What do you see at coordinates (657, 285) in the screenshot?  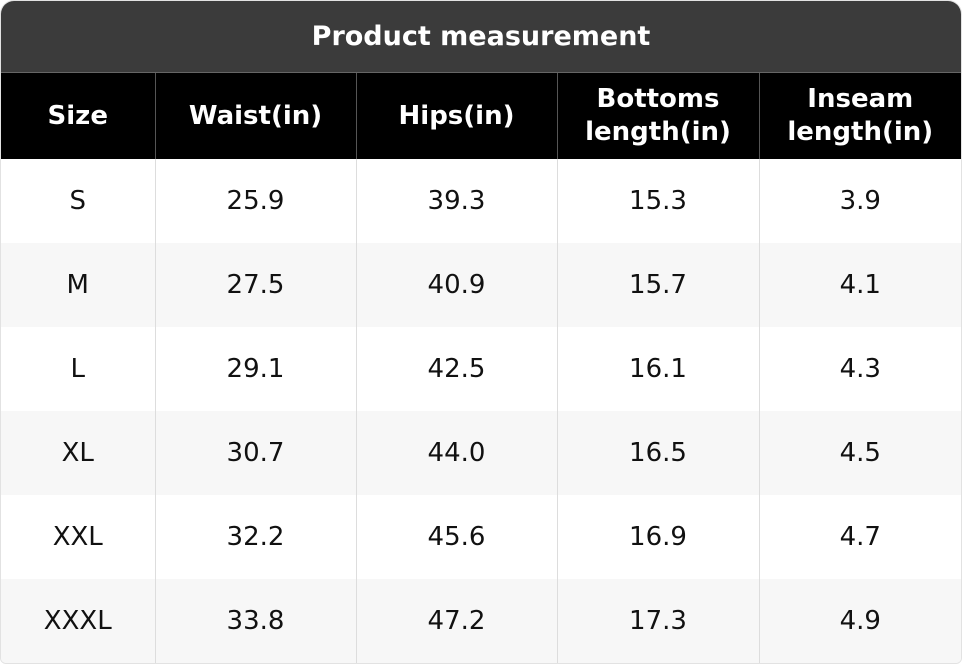 I see `table-cell: 15.7` at bounding box center [657, 285].